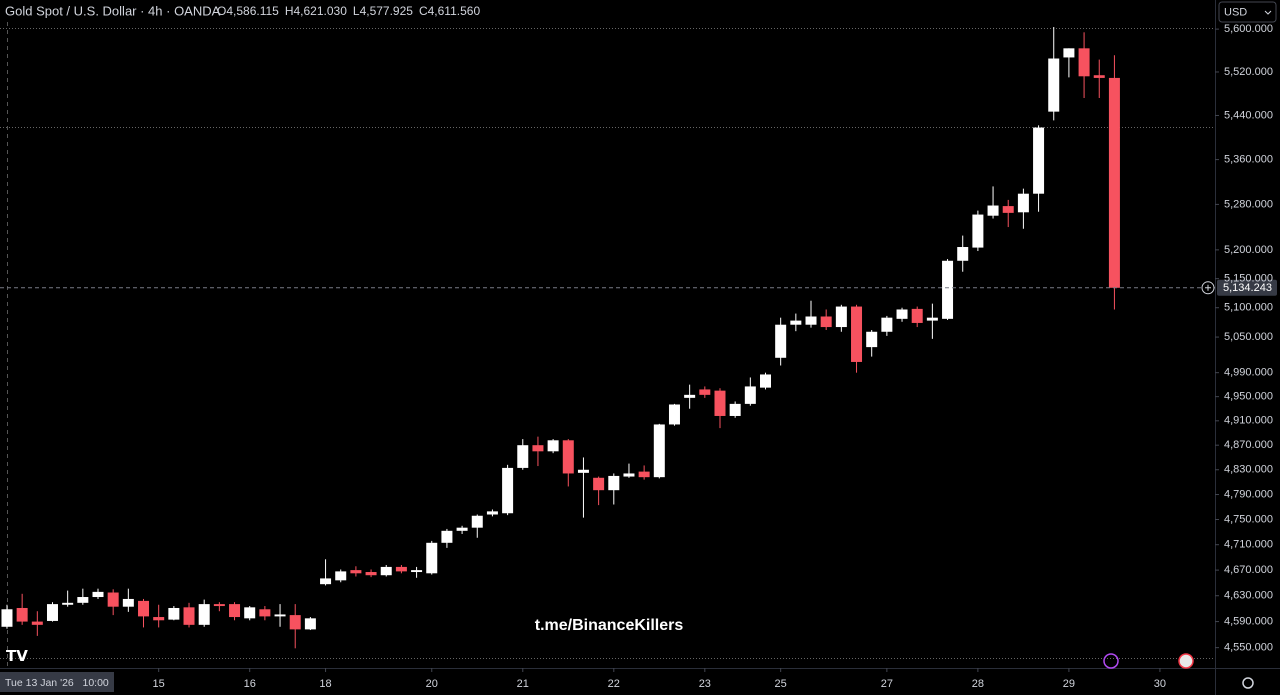  I want to click on y-tick-label: 4,550.000, so click(1248, 648).